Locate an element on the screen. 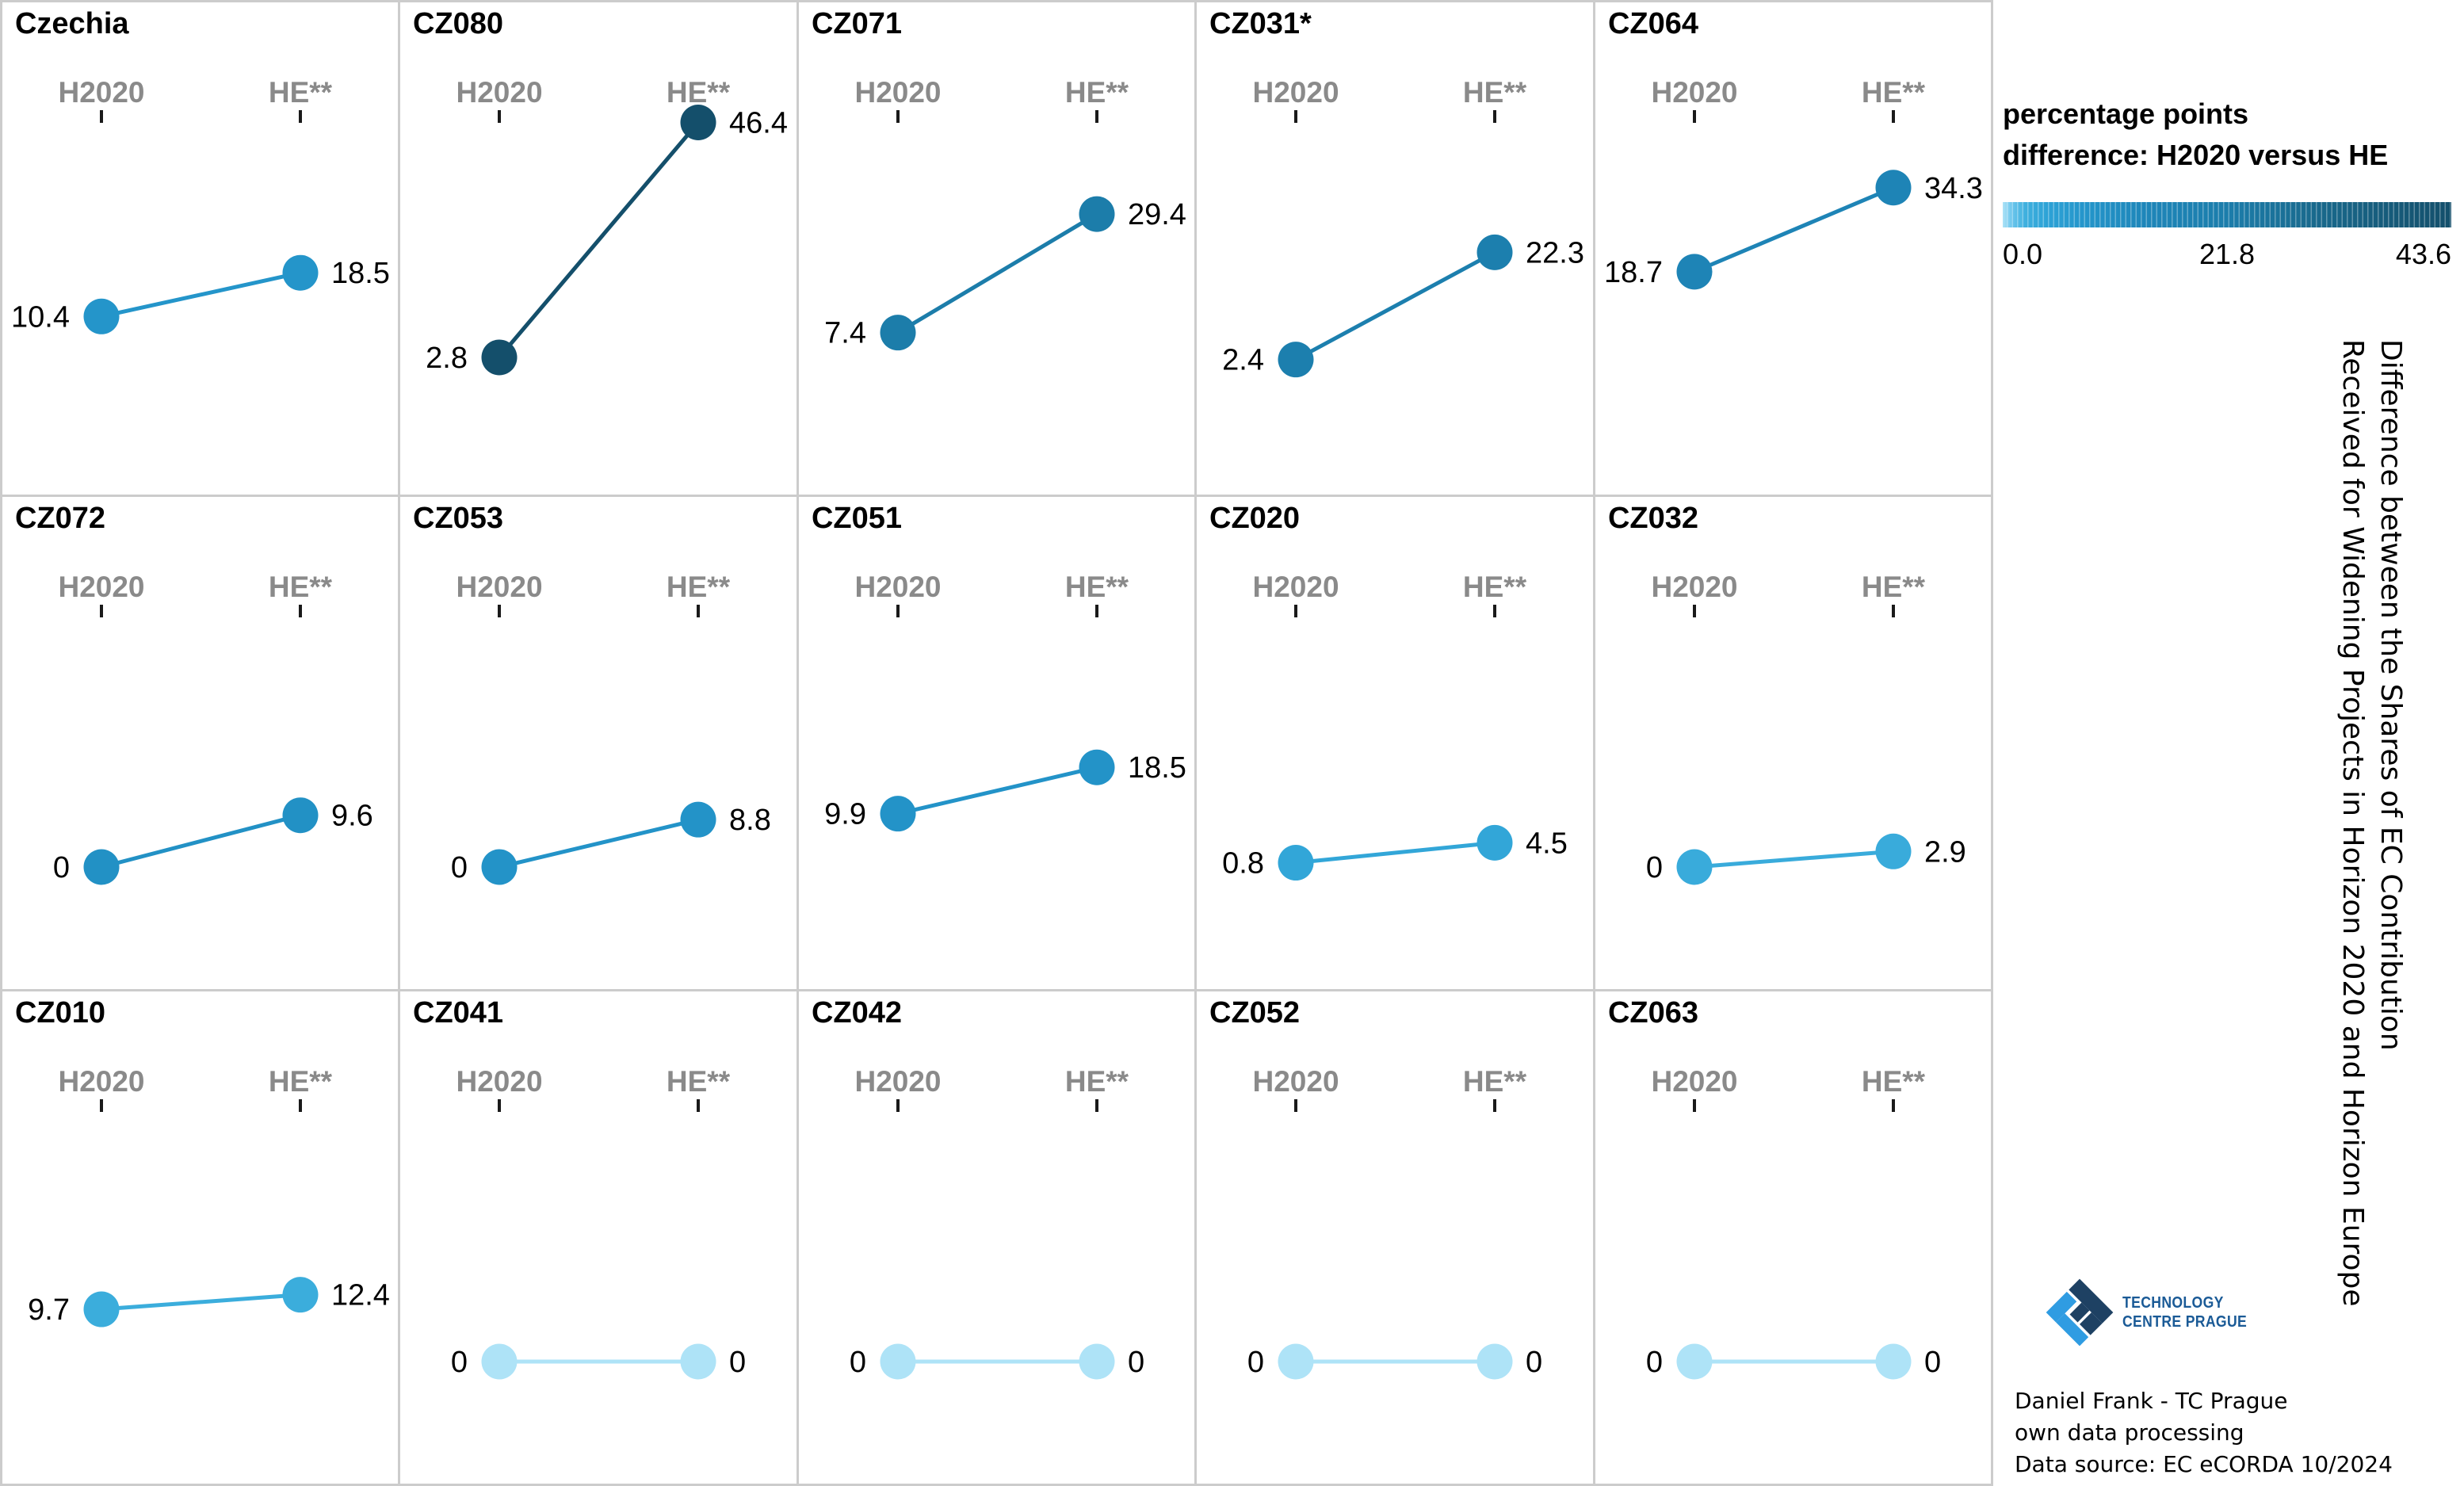  tc-prague-logo: TECHNOLOGY CENTRE PRAGUE is located at coordinates (2154, 1312).